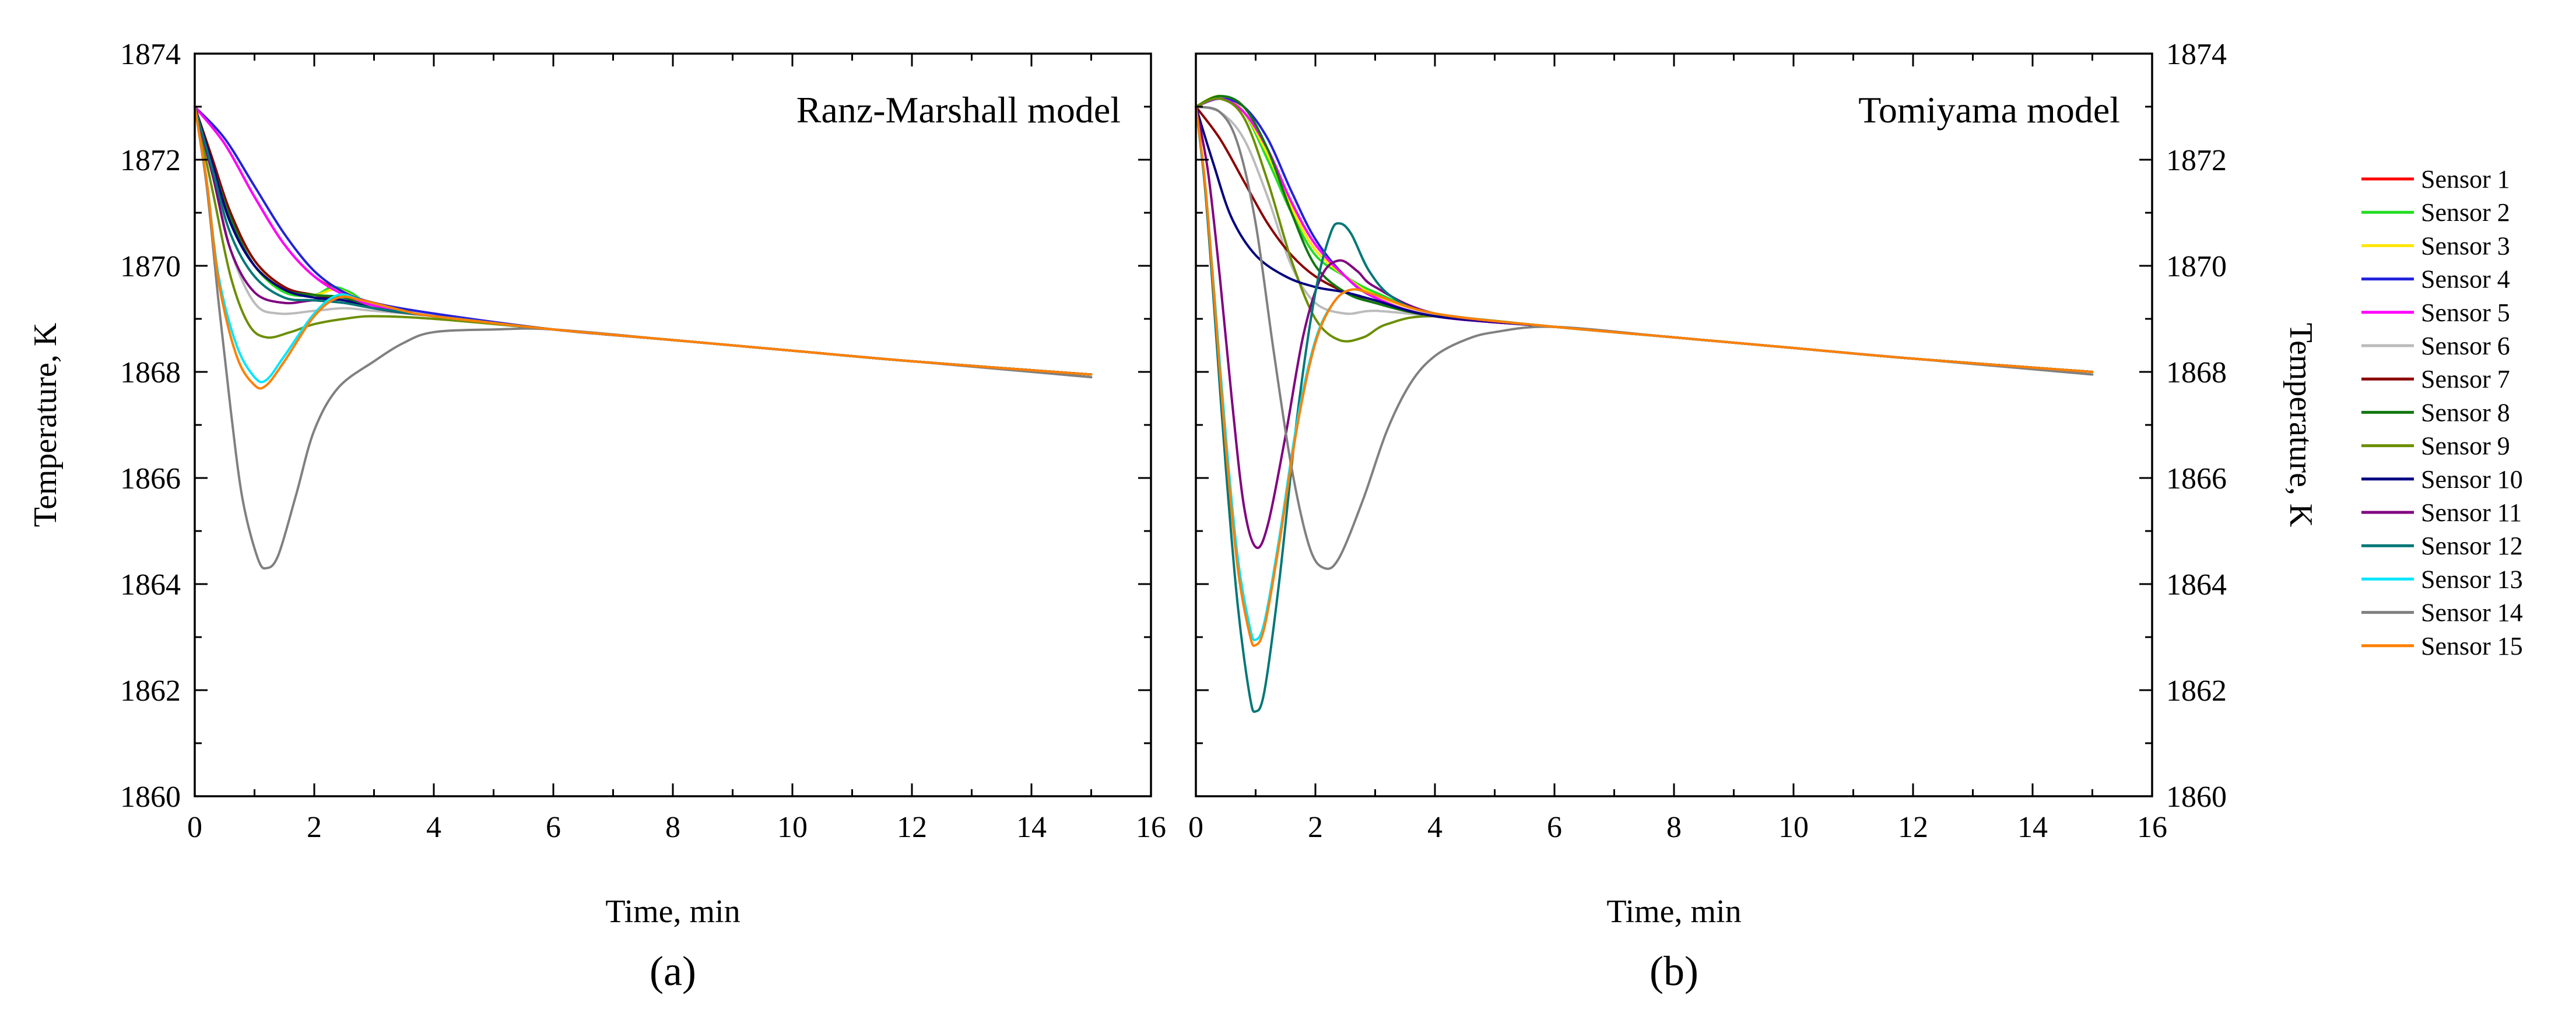  I want to click on panel-b-xtick-label: 16, so click(2152, 827).